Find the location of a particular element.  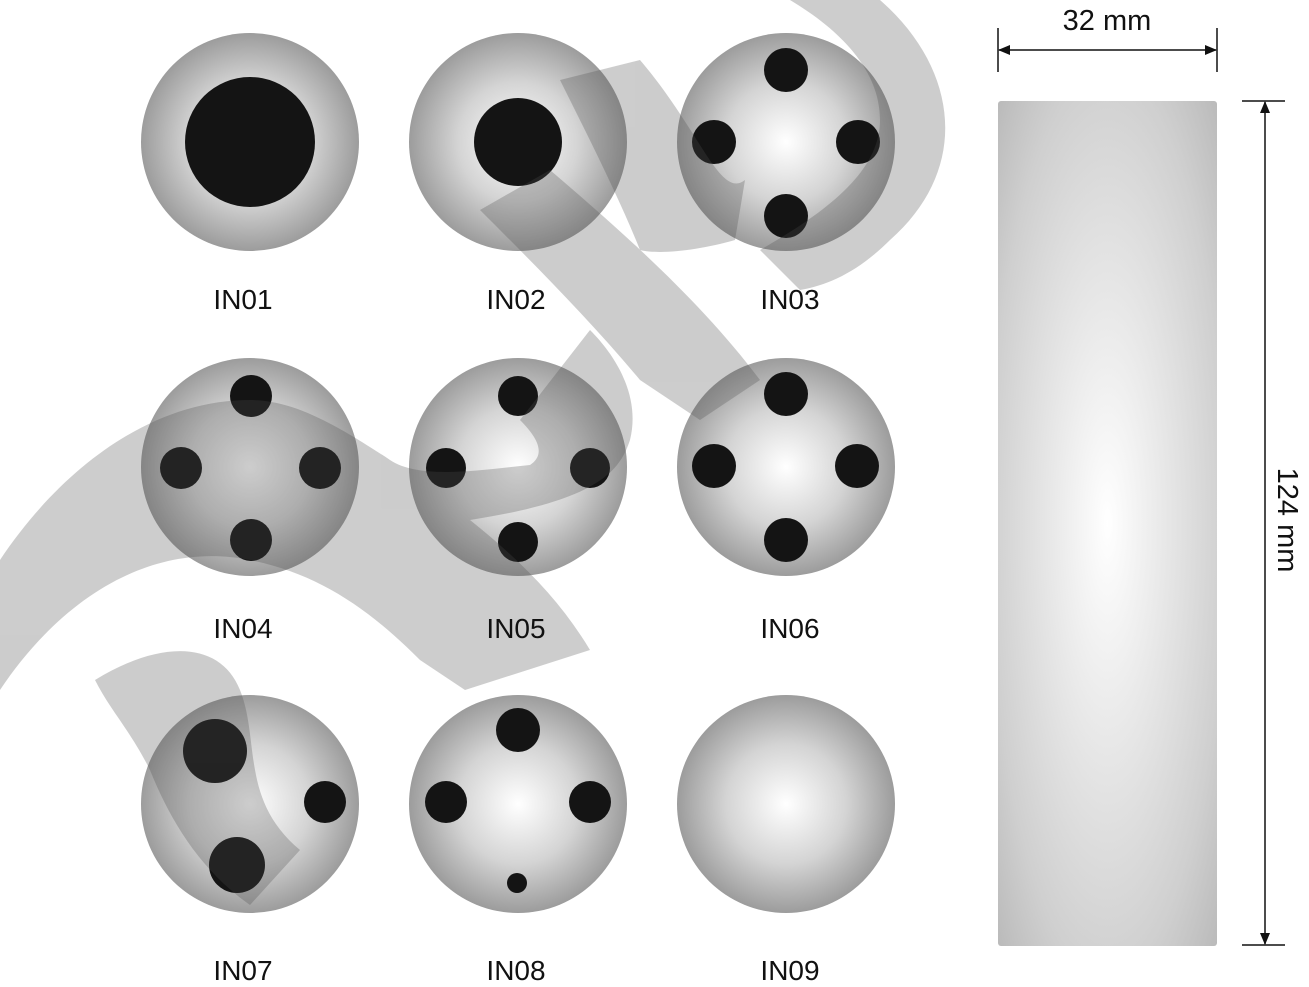

watermark-stroke-mid is located at coordinates (620, 295).